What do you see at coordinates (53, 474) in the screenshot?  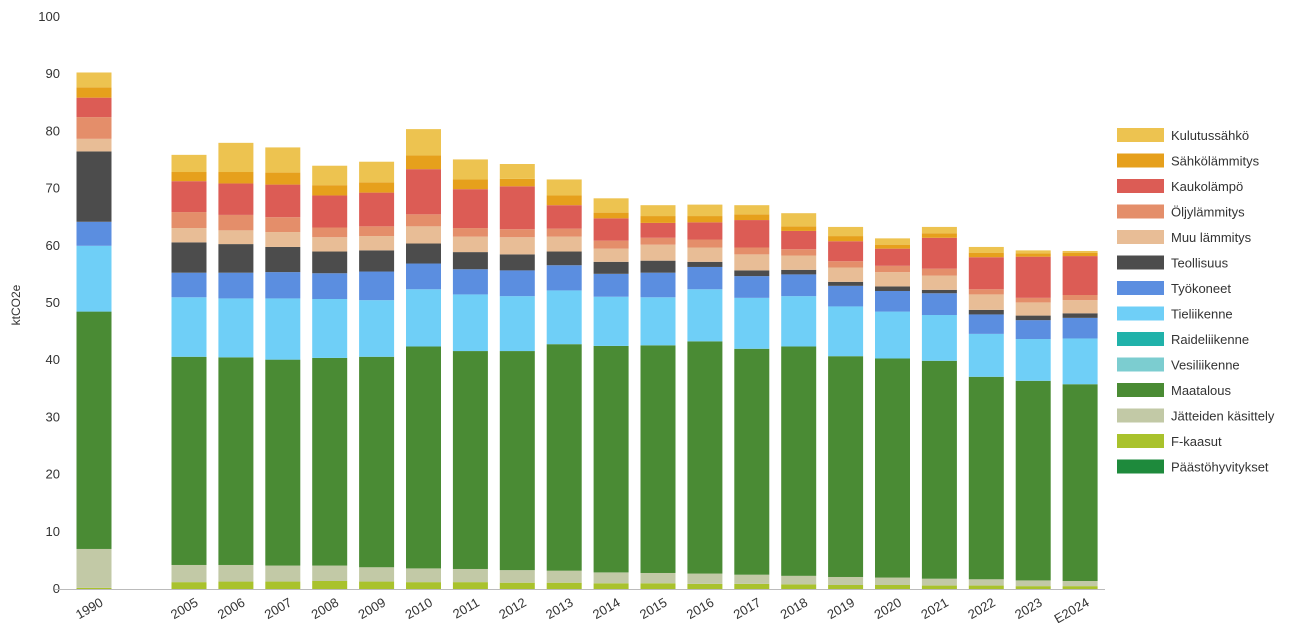 I see `y-tick-label: 20` at bounding box center [53, 474].